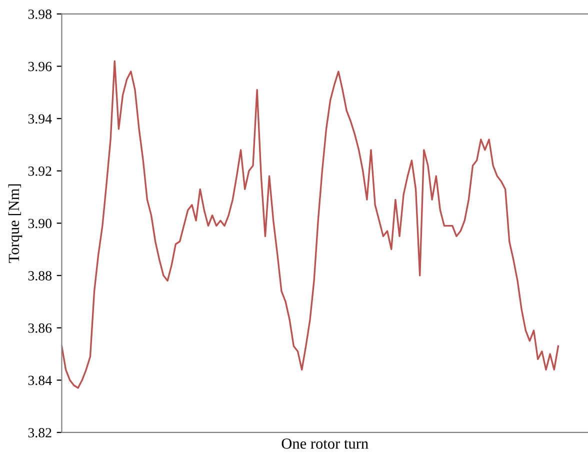  I want to click on y-tick-label: 3.84, so click(40, 381).